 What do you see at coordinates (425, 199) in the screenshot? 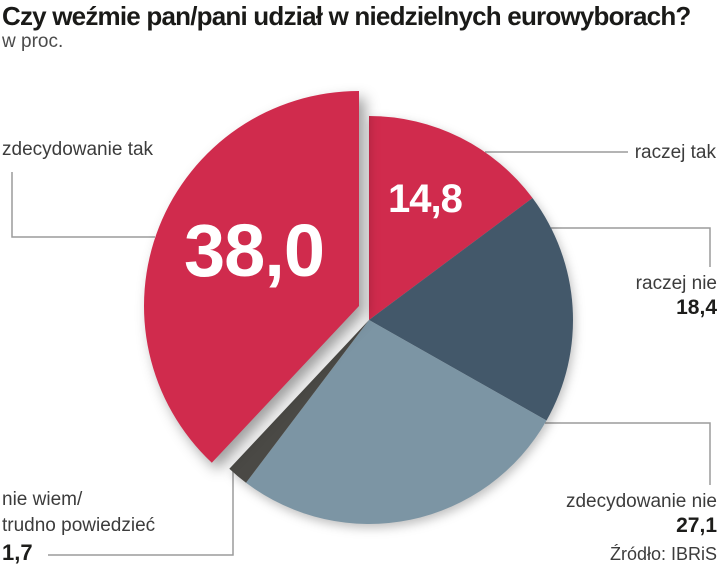
I see `pie-value-raczej-tak: 14,8` at bounding box center [425, 199].